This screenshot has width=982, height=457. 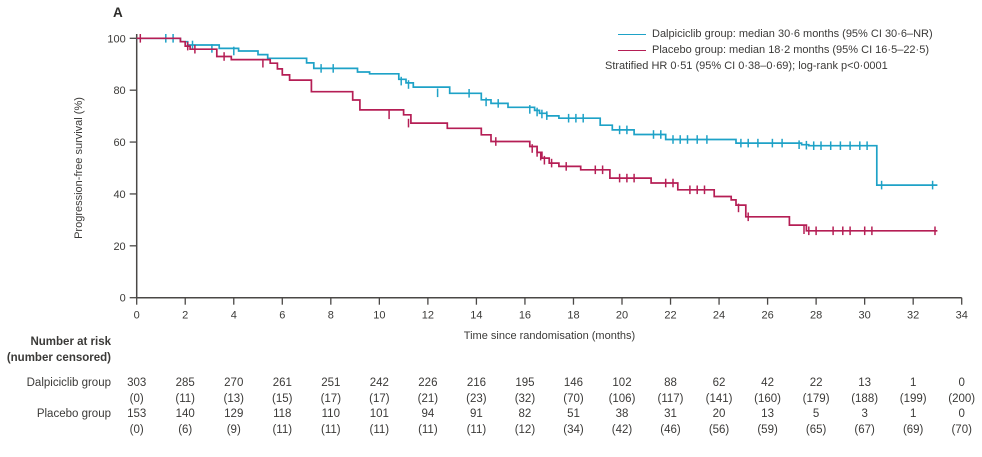 What do you see at coordinates (573, 316) in the screenshot?
I see `x-tick-label: 18` at bounding box center [573, 316].